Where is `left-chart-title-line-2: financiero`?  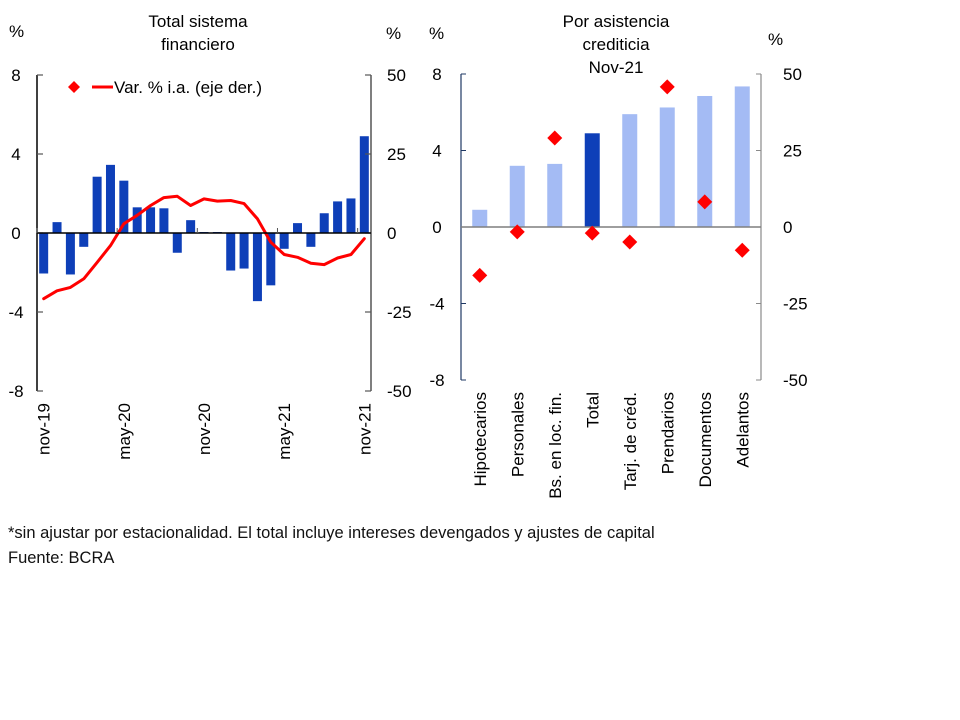
left-chart-title-line-2: financiero is located at coordinates (198, 44).